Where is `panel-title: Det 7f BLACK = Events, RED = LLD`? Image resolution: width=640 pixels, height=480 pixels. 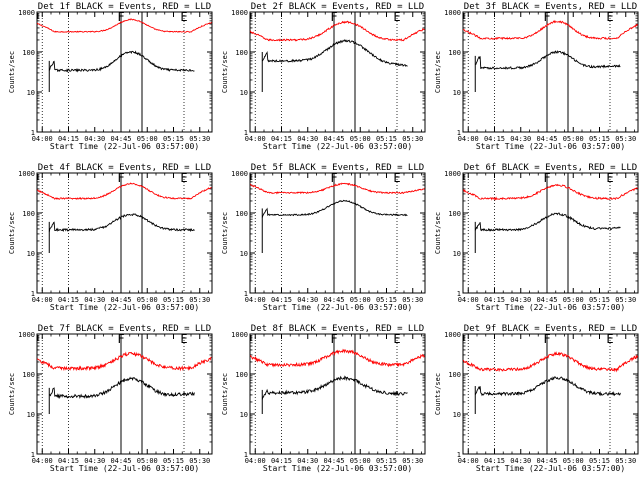
panel-title: Det 7f BLACK = Events, RED = LLD is located at coordinates (124, 329).